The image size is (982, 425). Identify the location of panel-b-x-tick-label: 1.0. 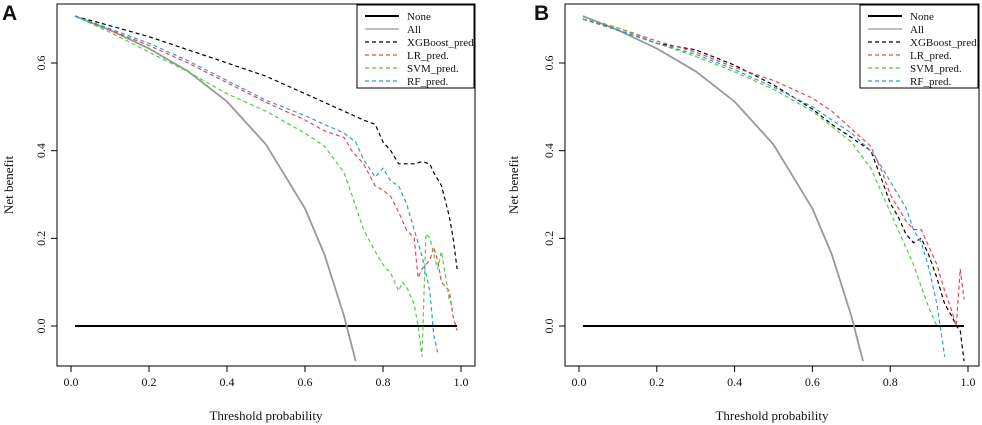
(968, 382).